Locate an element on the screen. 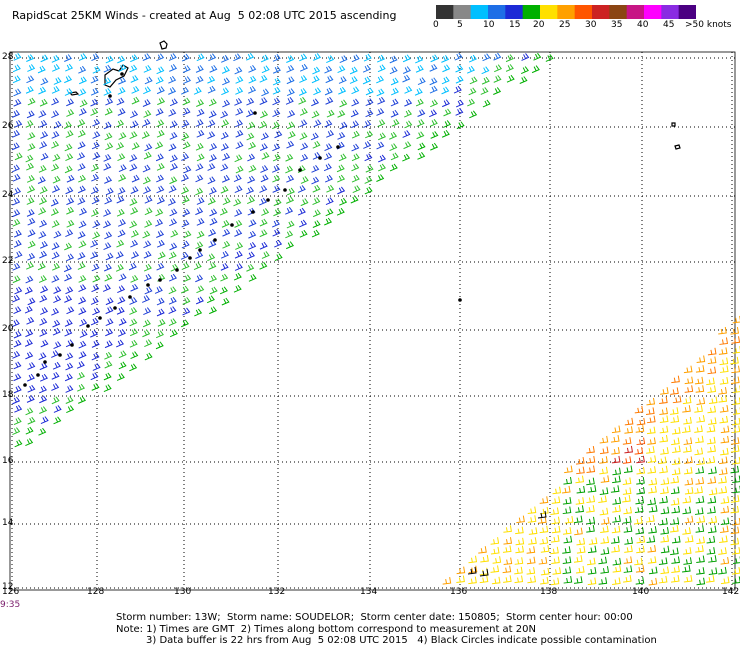  lon-label: 142 is located at coordinates (731, 592).